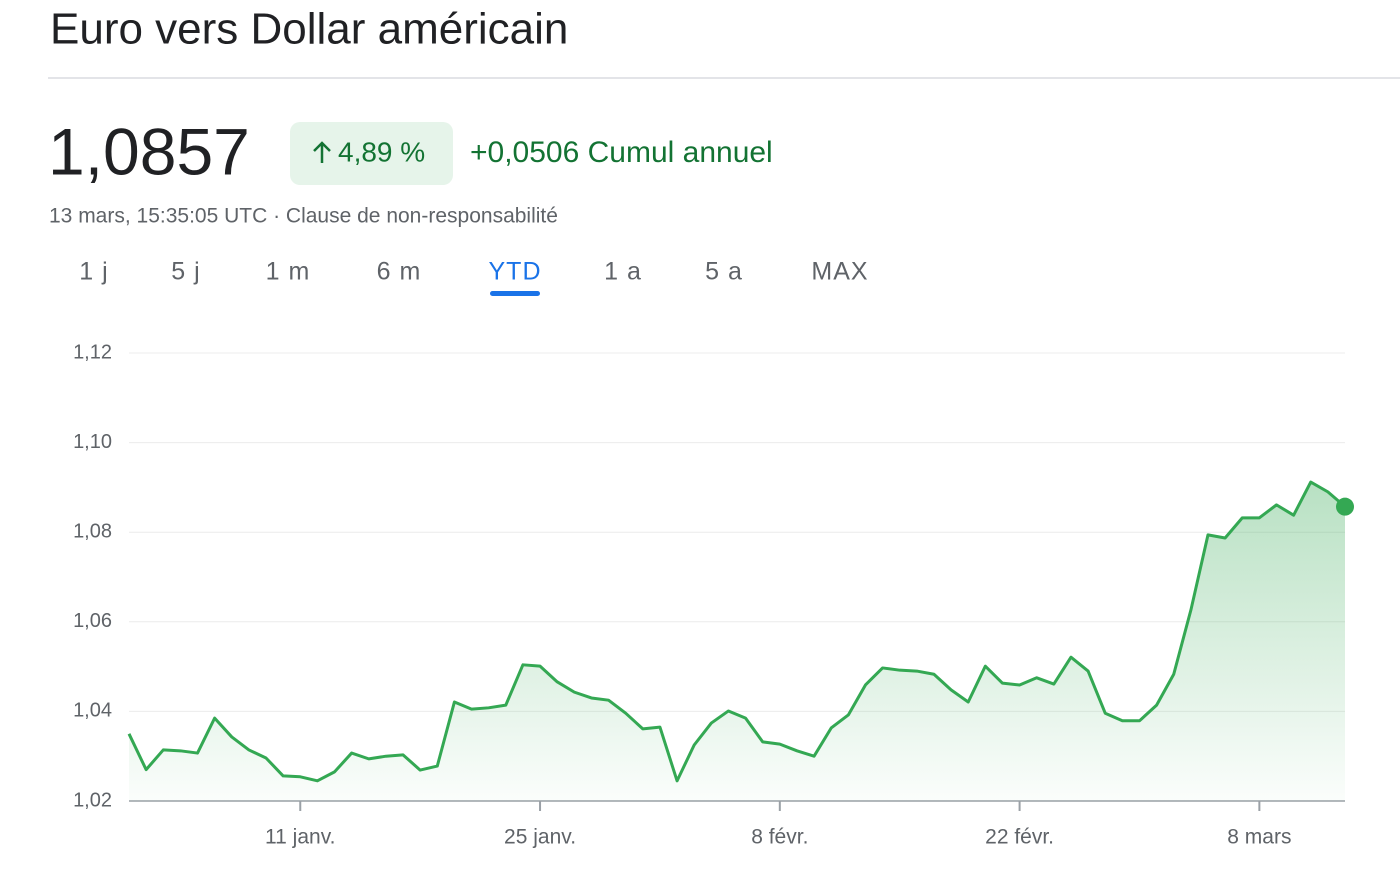 The height and width of the screenshot is (887, 1400). What do you see at coordinates (322, 152) in the screenshot?
I see `up-arrow` at bounding box center [322, 152].